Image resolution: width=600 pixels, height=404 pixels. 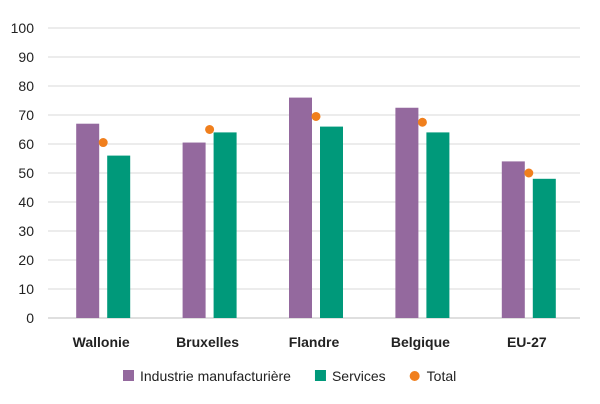 I want to click on x-category-label: Wallonie, so click(x=101, y=342).